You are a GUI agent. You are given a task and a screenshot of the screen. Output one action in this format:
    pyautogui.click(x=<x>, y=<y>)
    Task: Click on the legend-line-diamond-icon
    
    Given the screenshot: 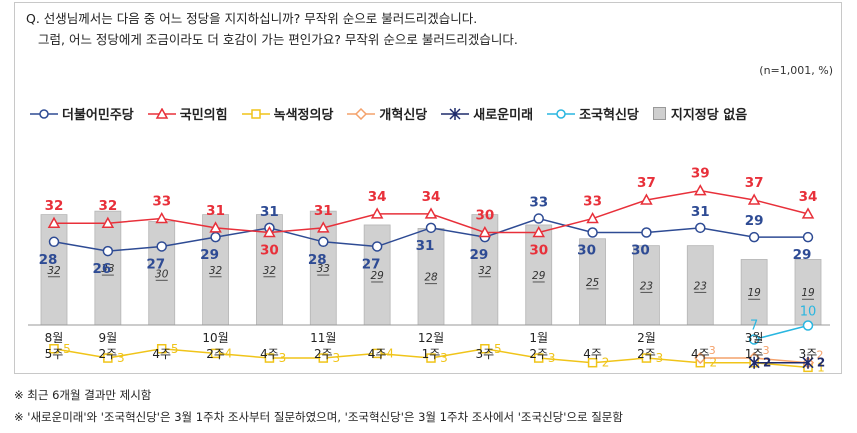 What is the action you would take?
    pyautogui.click(x=361, y=113)
    